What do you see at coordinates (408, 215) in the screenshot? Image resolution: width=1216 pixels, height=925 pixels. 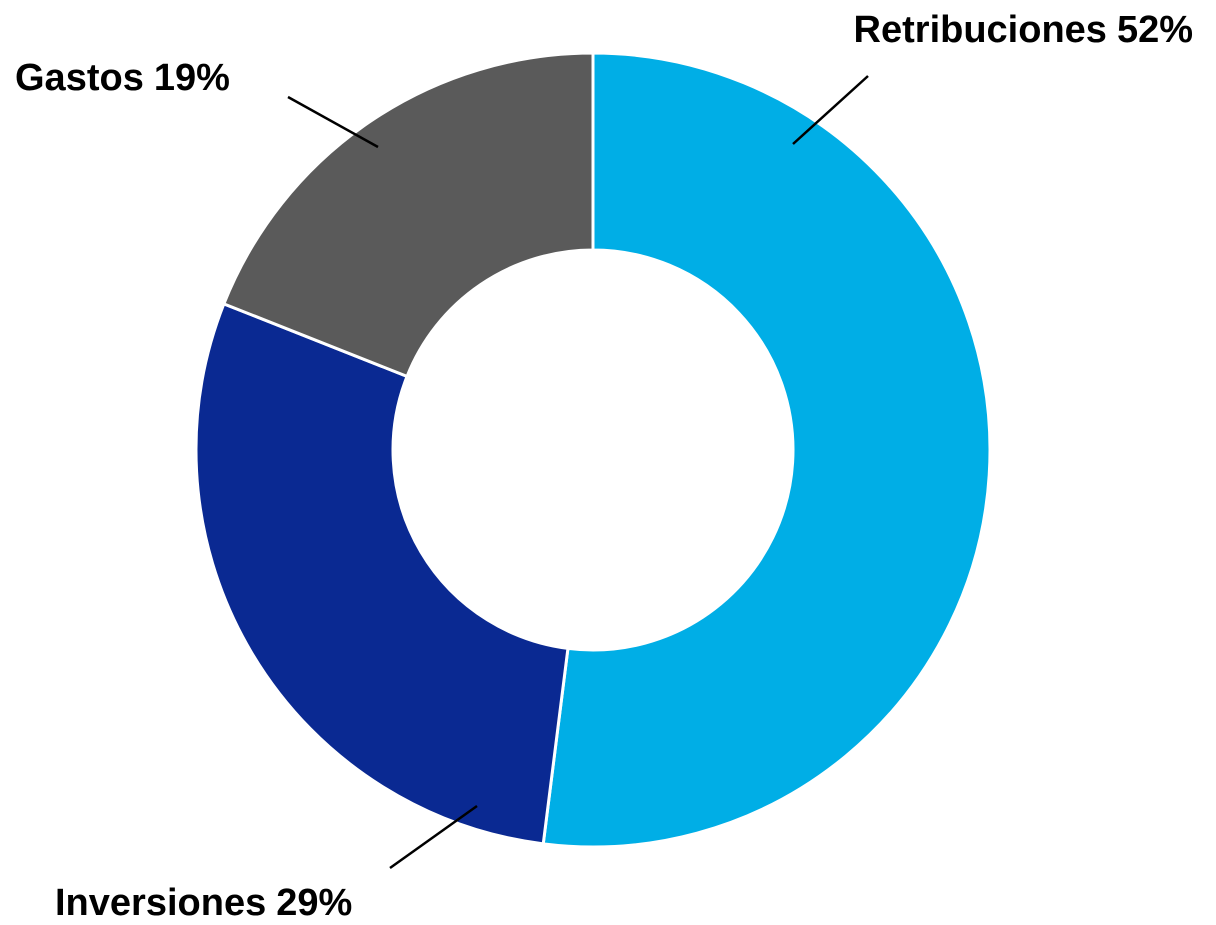 I see `donut-slice` at bounding box center [408, 215].